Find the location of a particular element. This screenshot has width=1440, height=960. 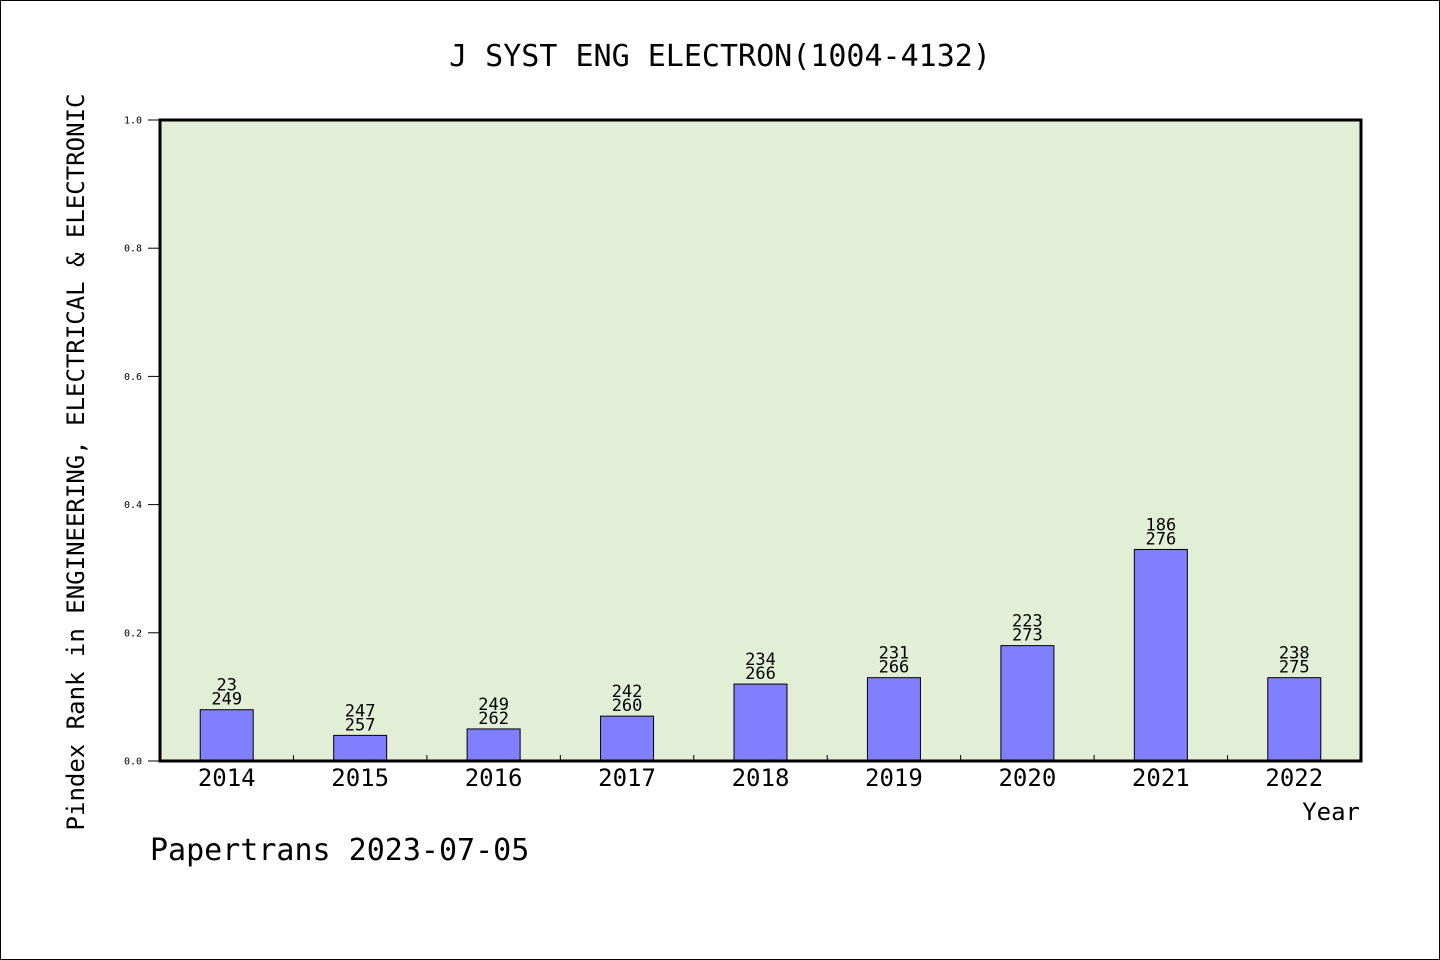

bar-2014 is located at coordinates (226, 735).